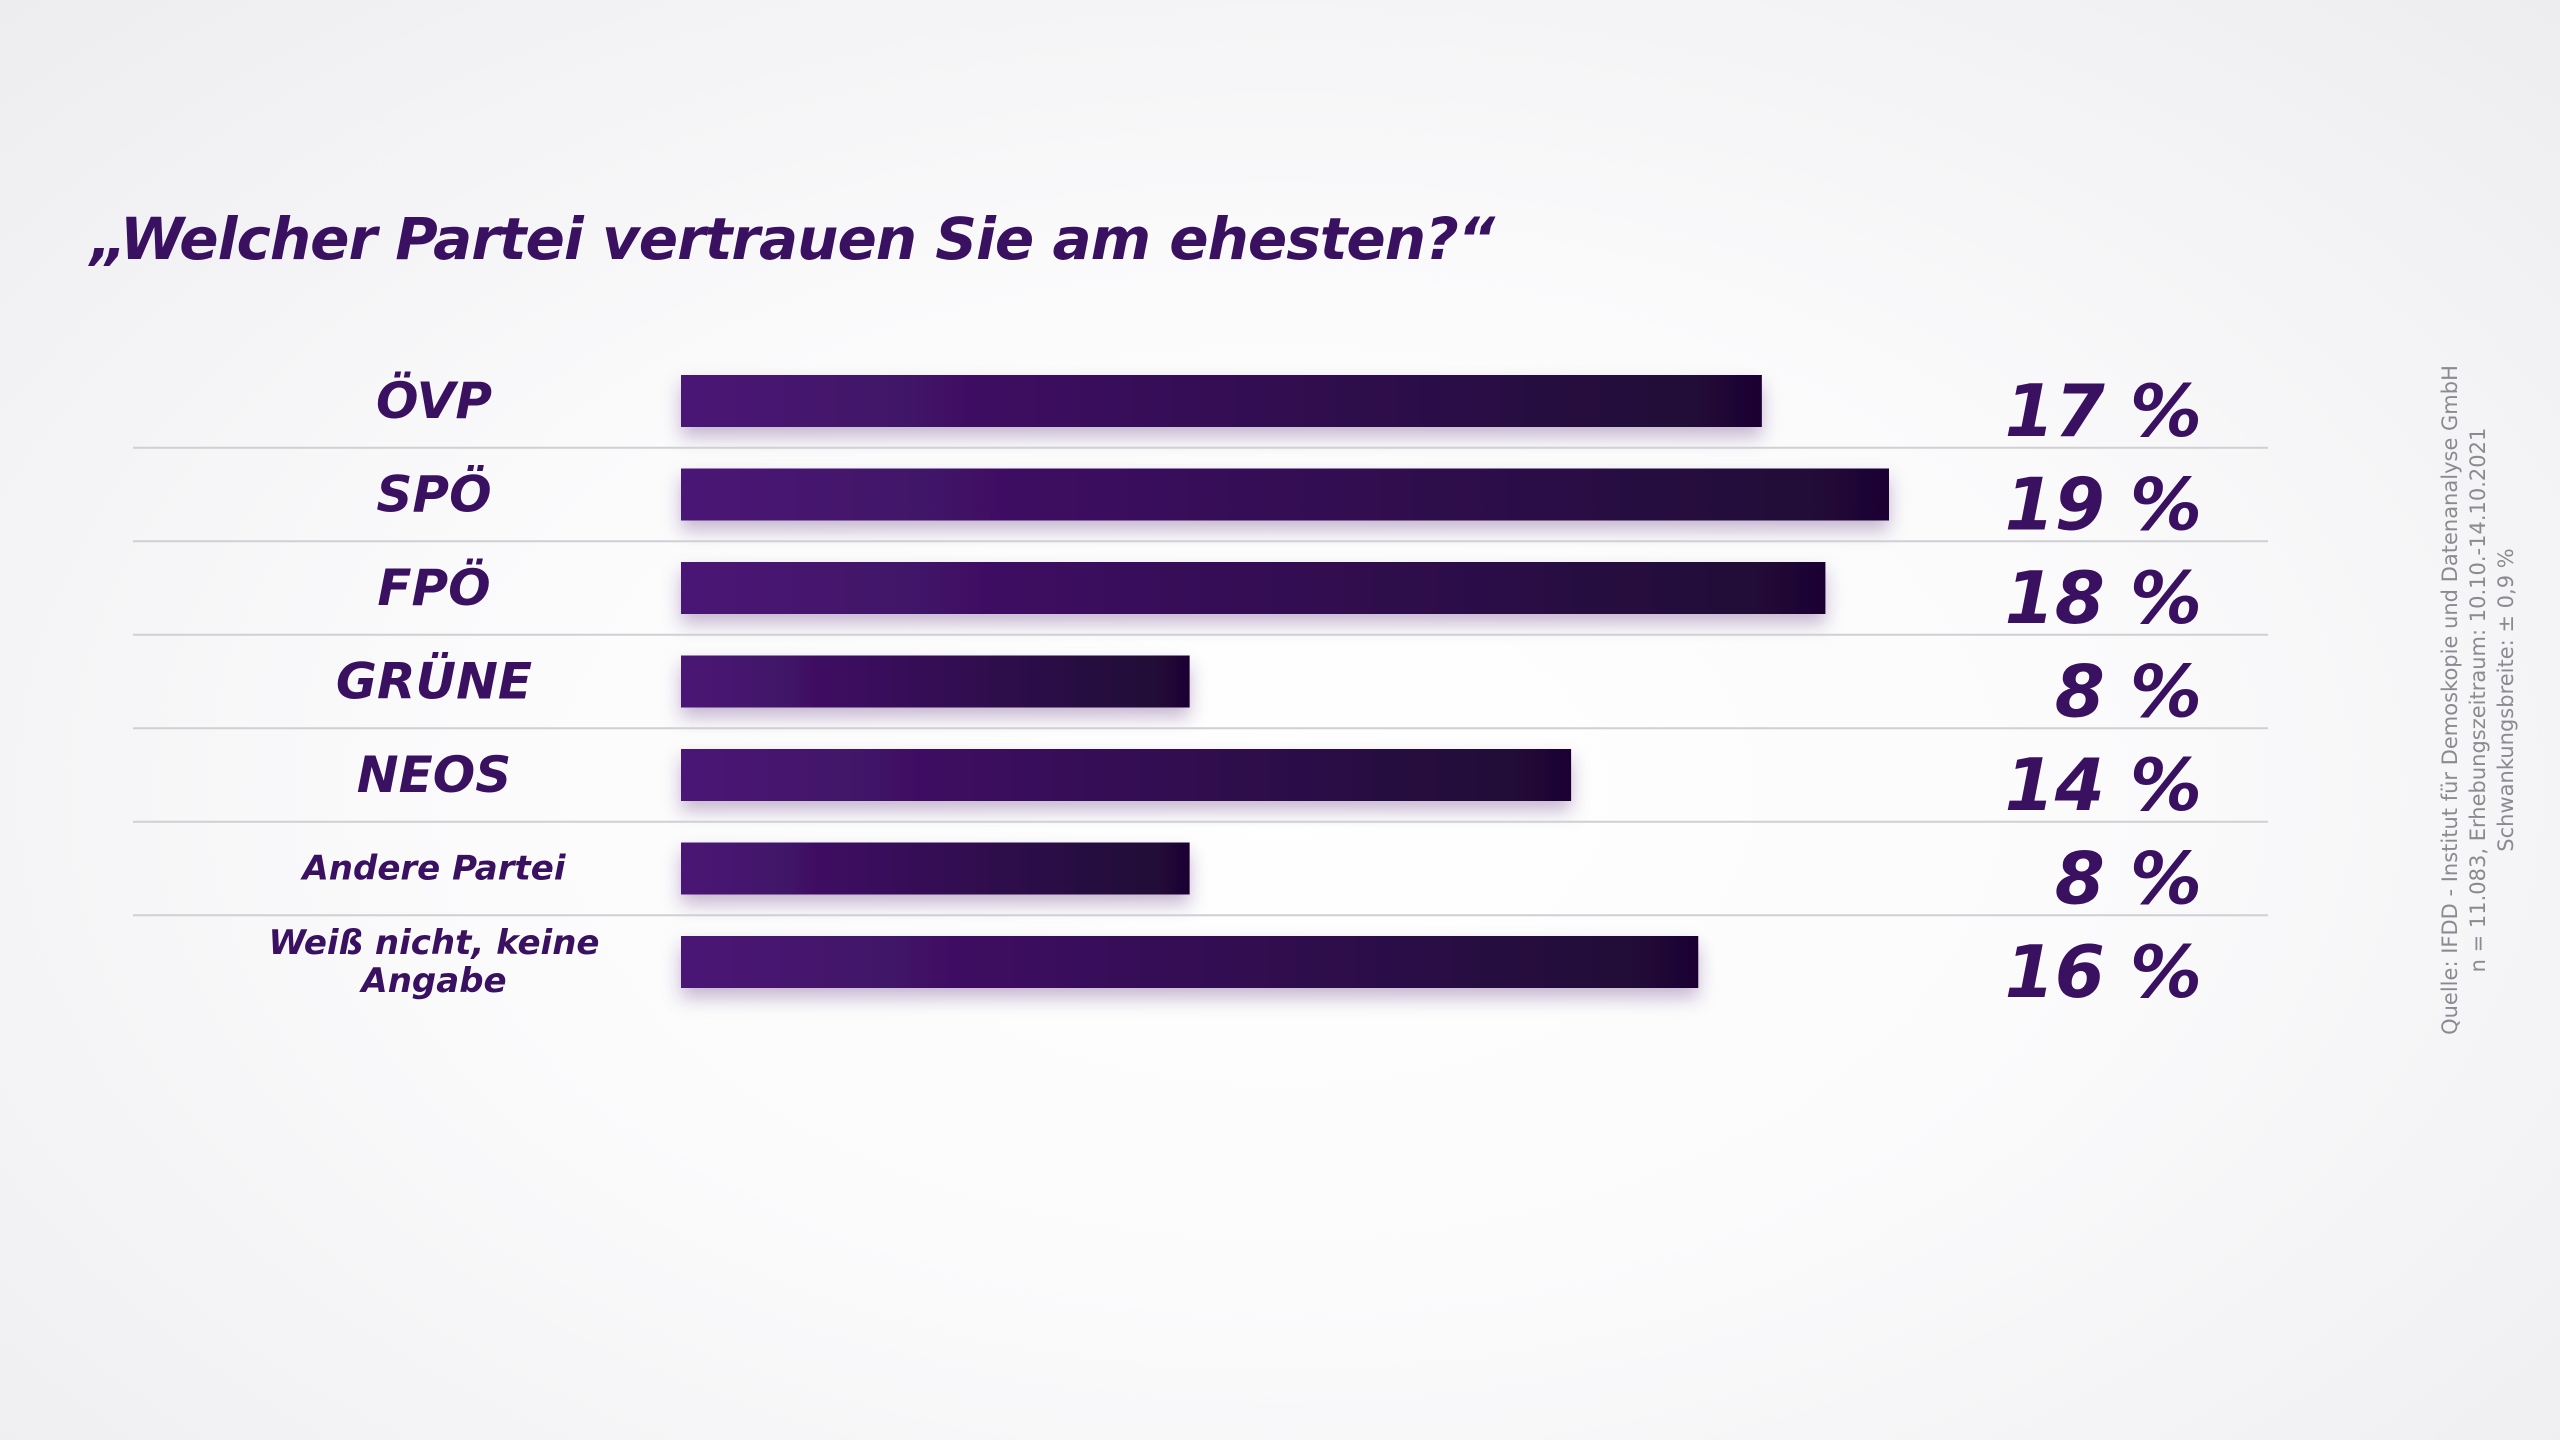 This screenshot has height=1440, width=2560. Describe the element at coordinates (2103, 411) in the screenshot. I see `value-label-1: 17 %` at that location.